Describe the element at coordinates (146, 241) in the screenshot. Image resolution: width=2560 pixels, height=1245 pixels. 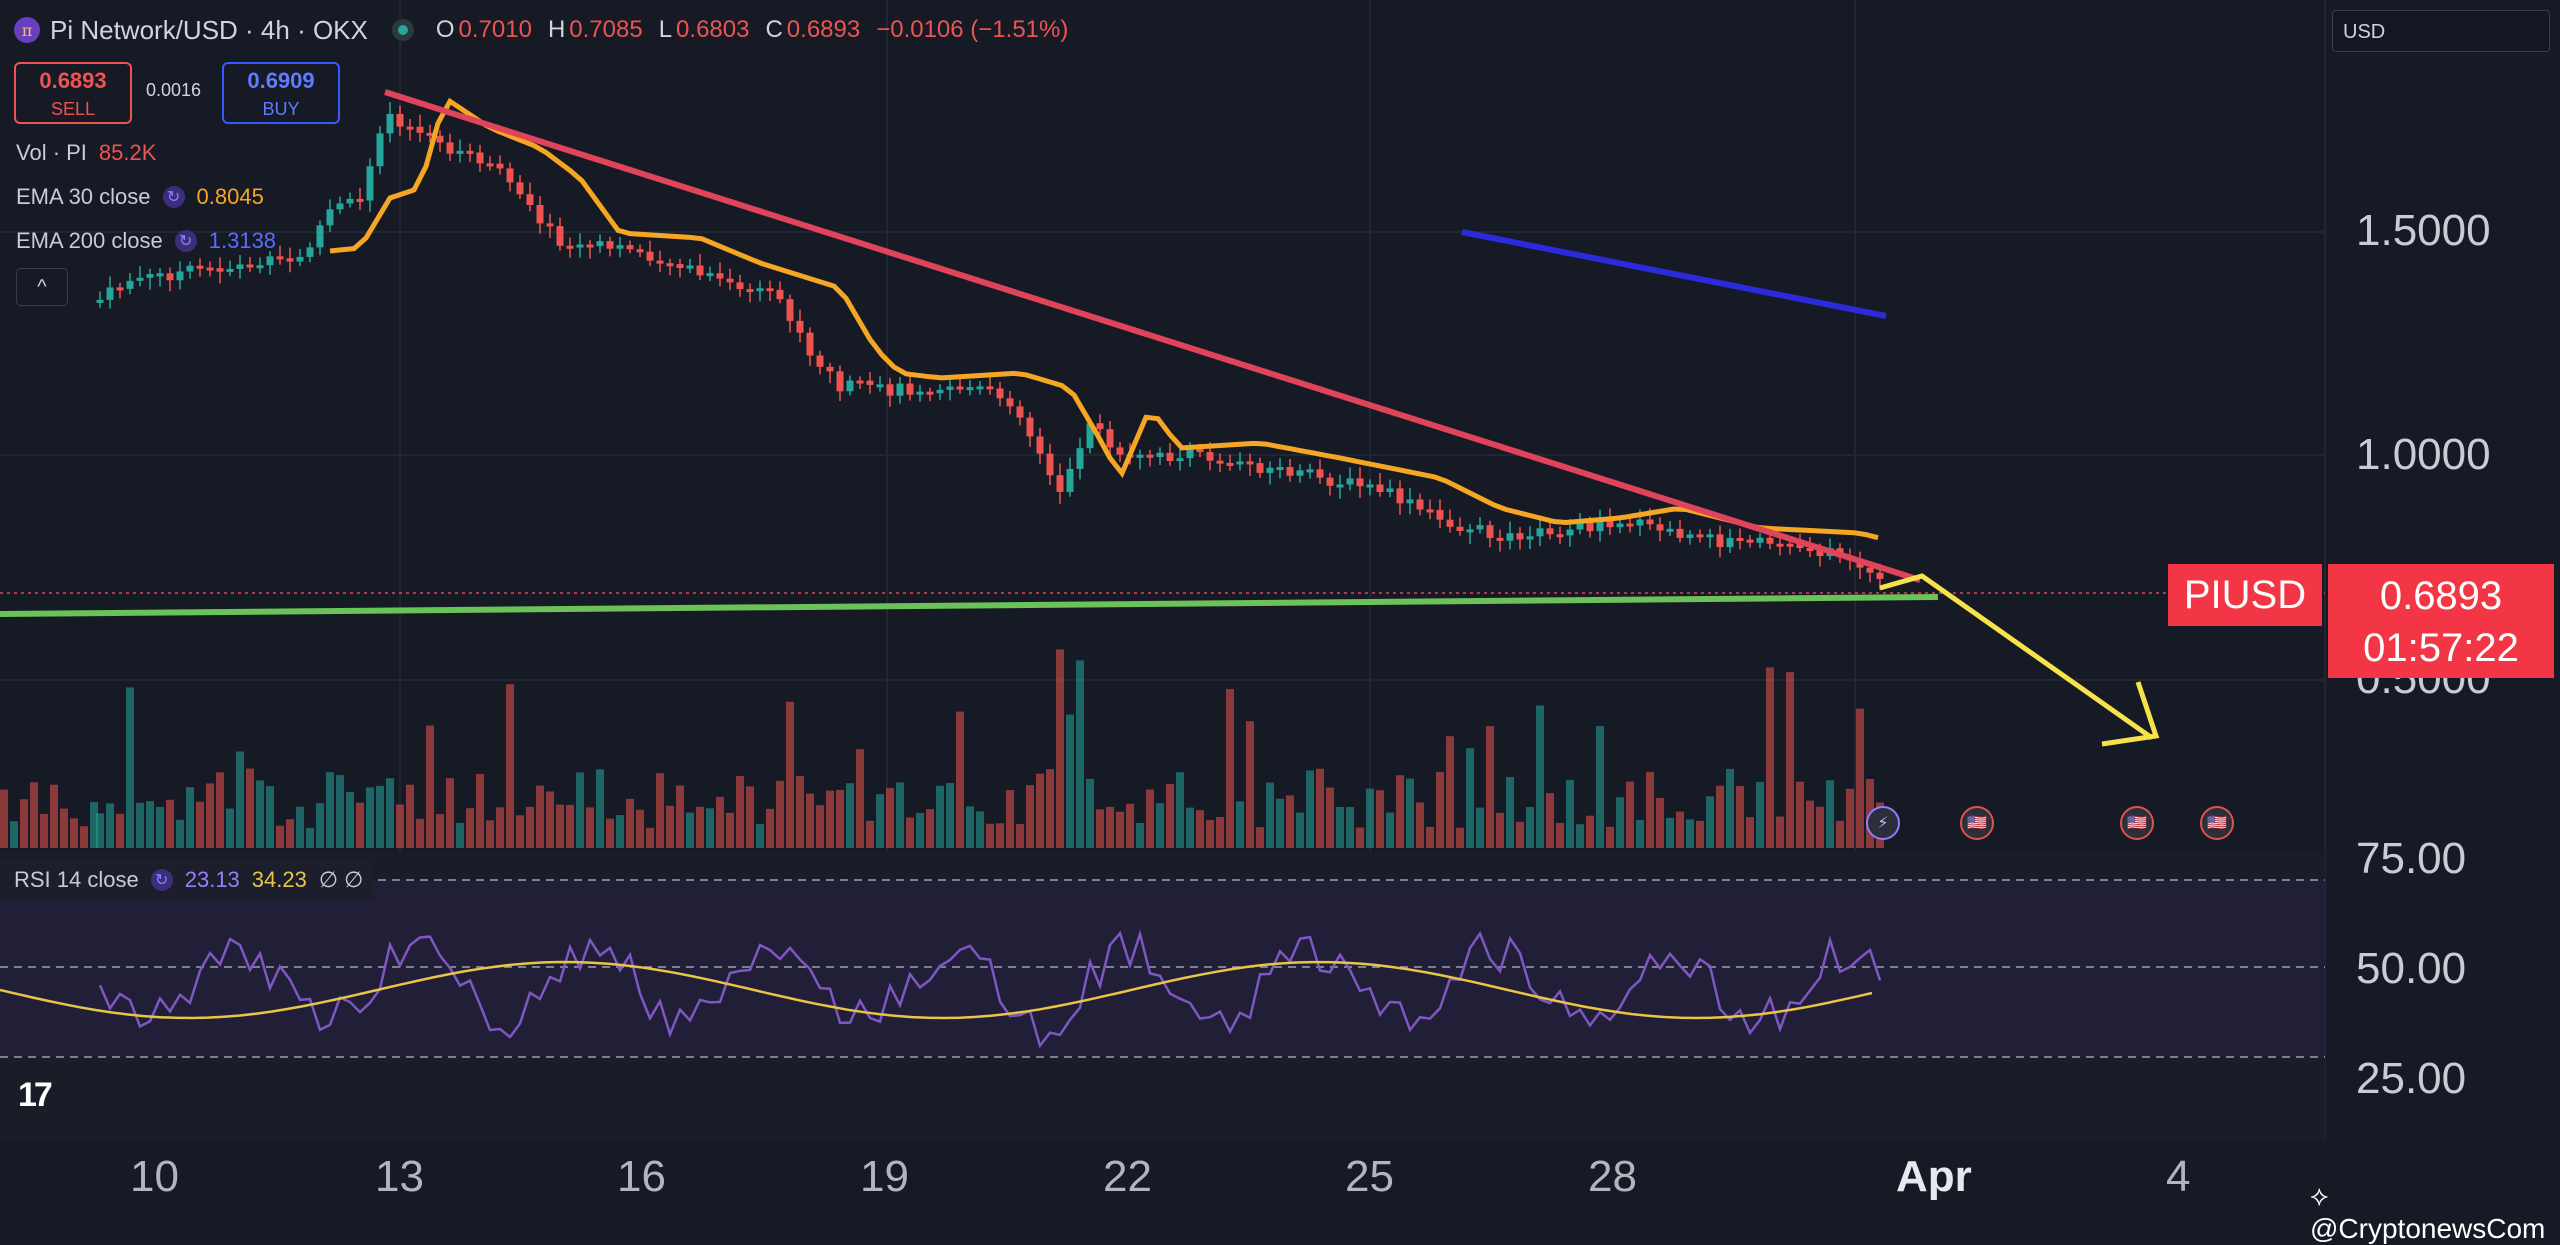
I see `ema200-legend: EMA 200 close ↻ 1.3138` at that location.